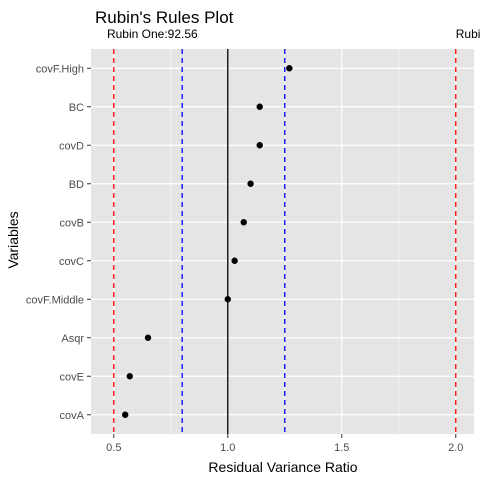  Describe the element at coordinates (282, 467) in the screenshot. I see `x-axis-title: Residual Variance Ratio` at that location.